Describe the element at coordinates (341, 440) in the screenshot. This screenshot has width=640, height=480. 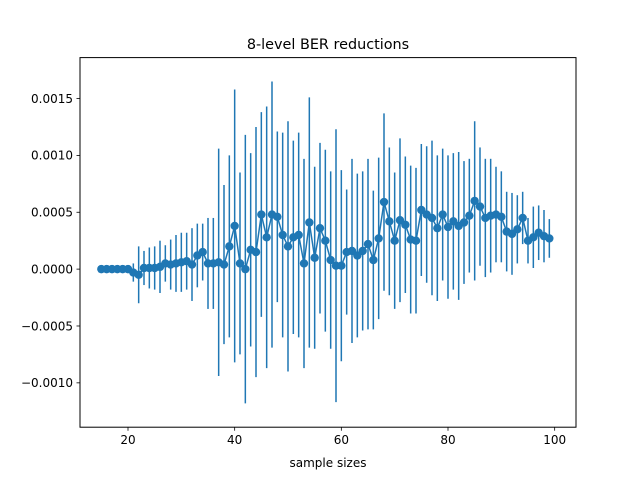
I see `x-tick-label: 60` at that location.